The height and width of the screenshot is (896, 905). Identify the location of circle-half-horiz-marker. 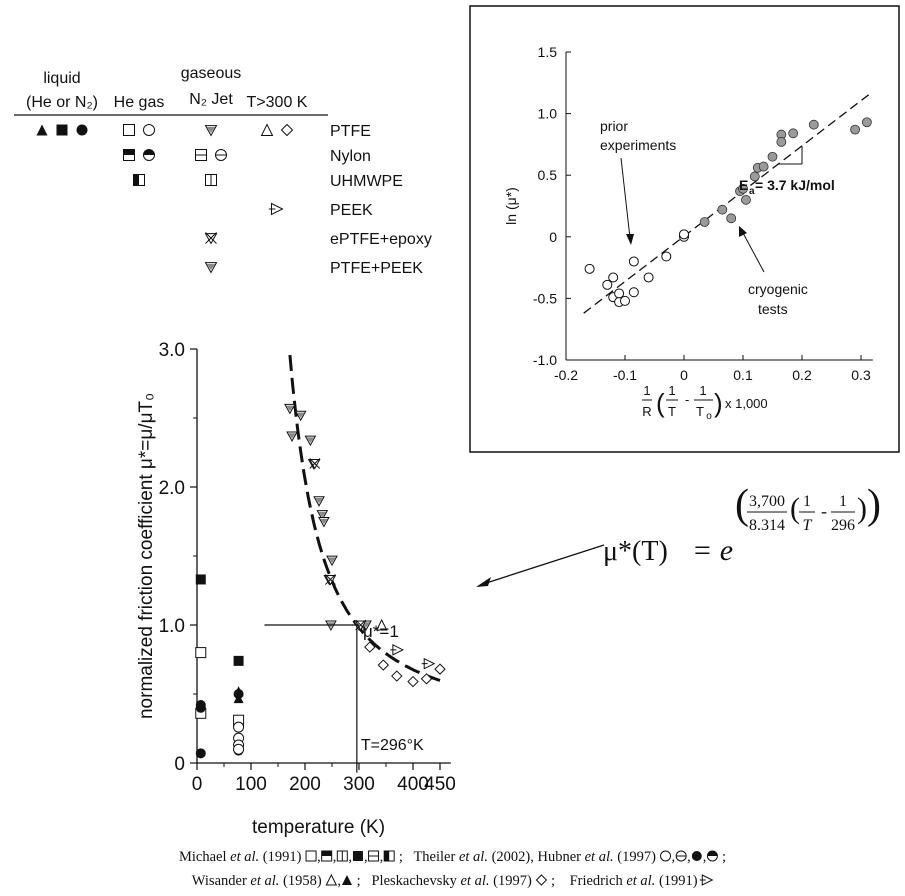
(221, 155).